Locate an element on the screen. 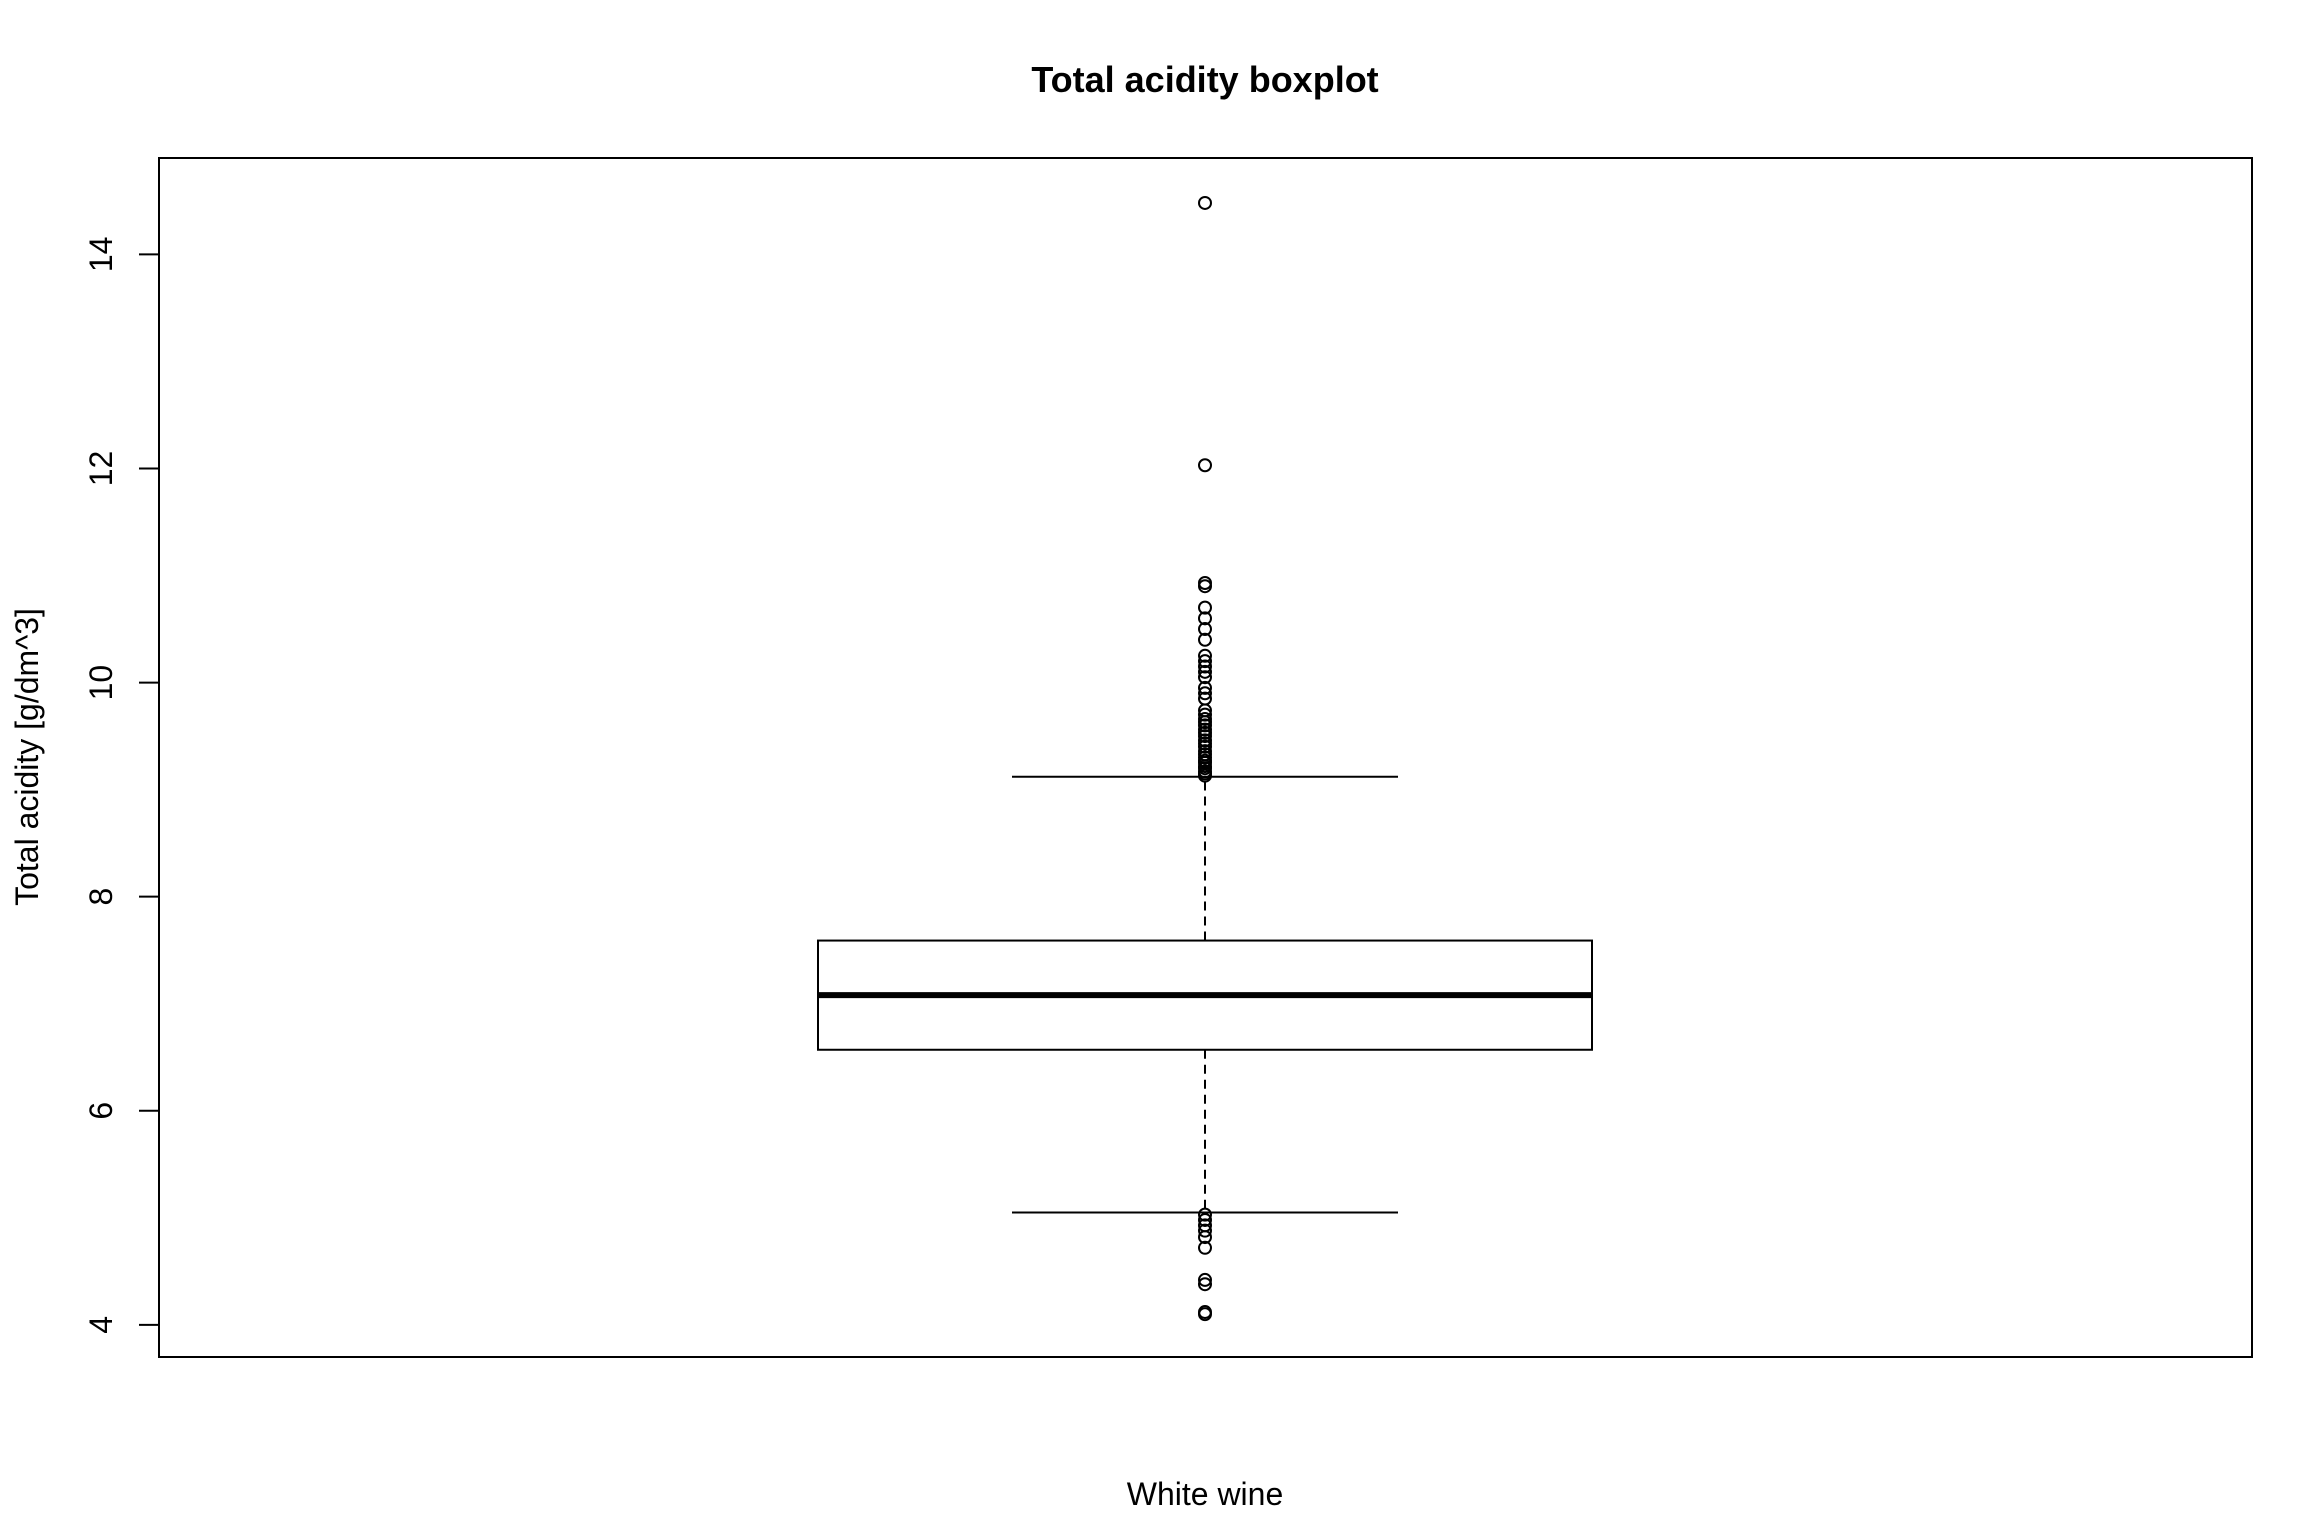  y-tick-label: 12 is located at coordinates (101, 469).